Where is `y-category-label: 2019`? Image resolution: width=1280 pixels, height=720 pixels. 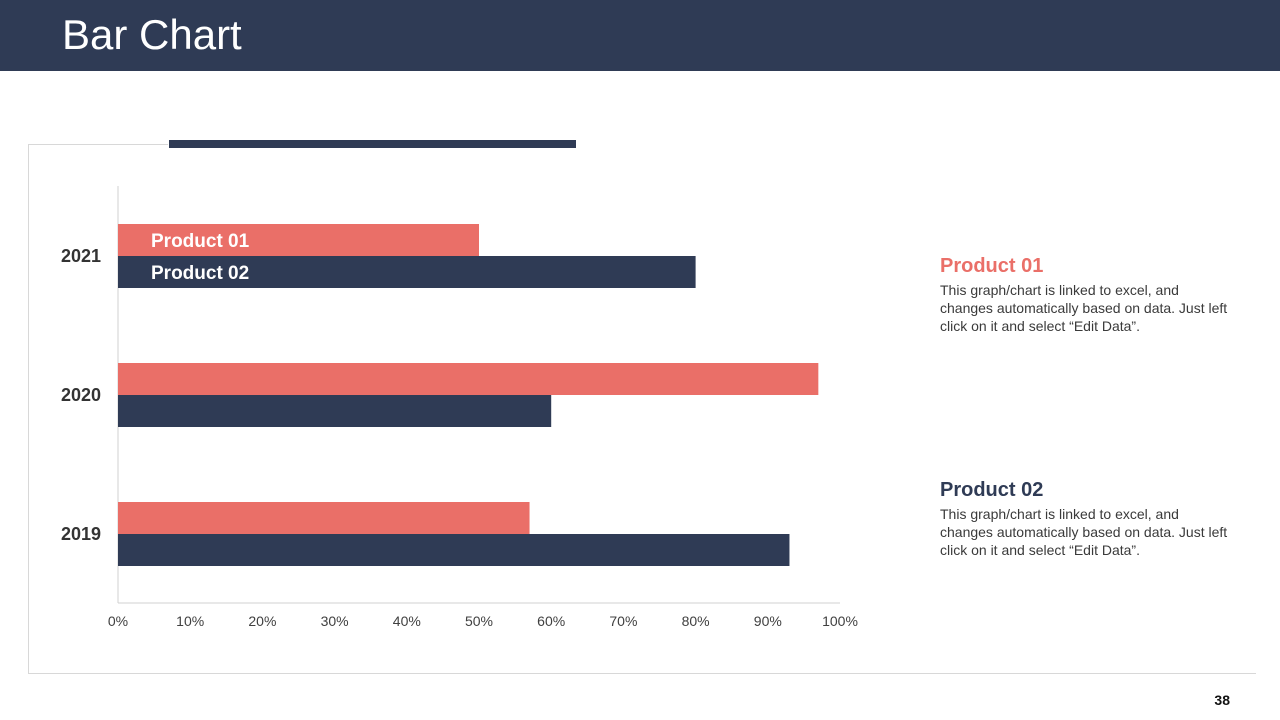 y-category-label: 2019 is located at coordinates (81, 534).